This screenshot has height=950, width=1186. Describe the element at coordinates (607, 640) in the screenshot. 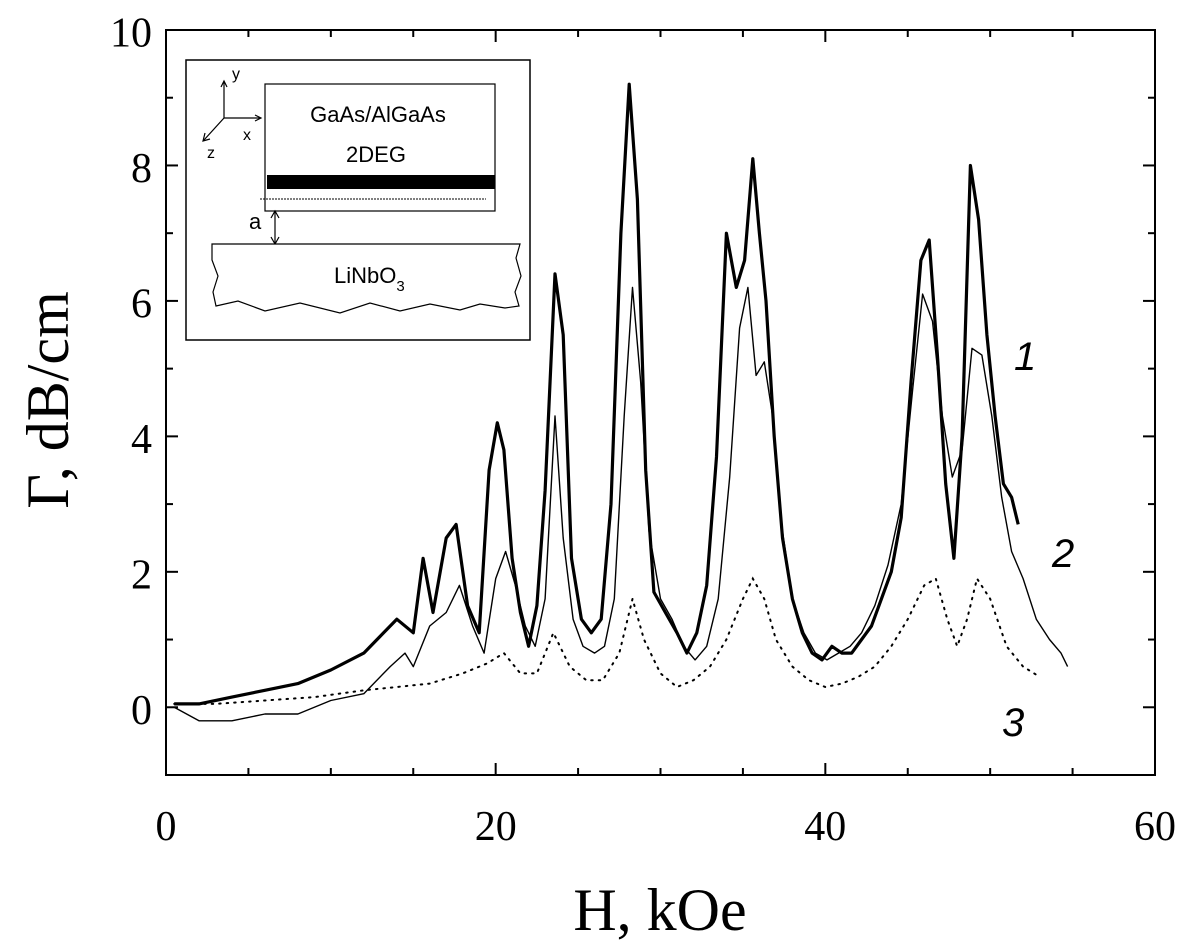

I see `series-3-line` at that location.